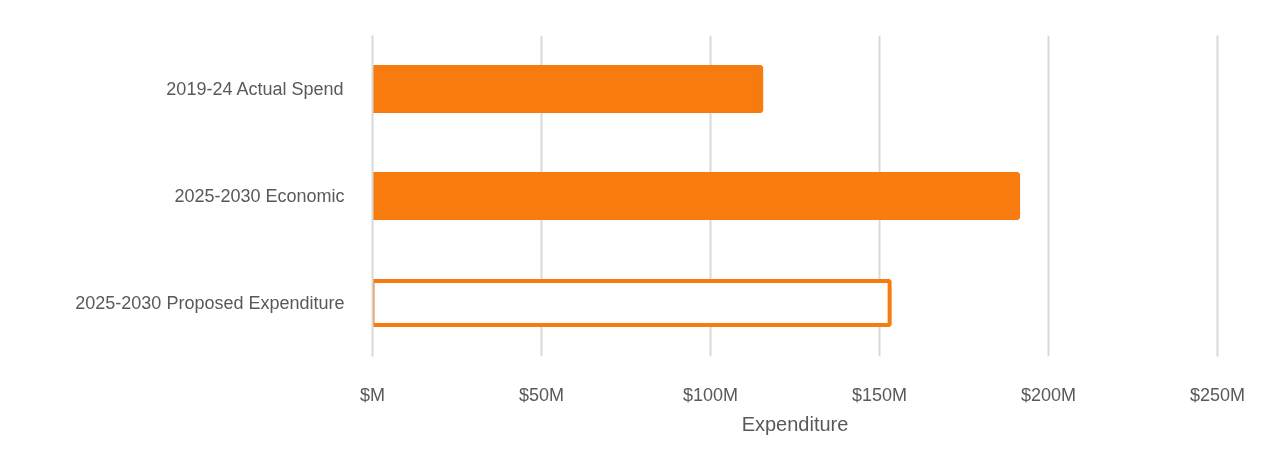 The height and width of the screenshot is (474, 1277). What do you see at coordinates (879, 394) in the screenshot?
I see `x-tick-label: $150M` at bounding box center [879, 394].